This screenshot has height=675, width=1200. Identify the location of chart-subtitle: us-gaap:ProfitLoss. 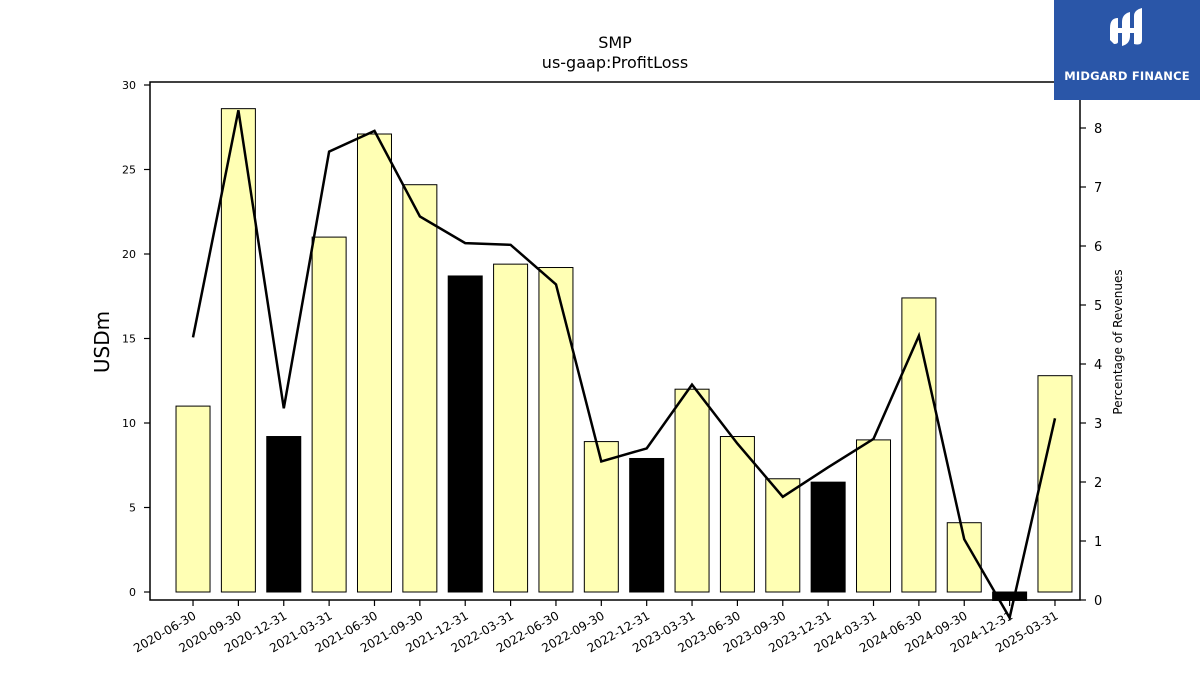
(615, 62).